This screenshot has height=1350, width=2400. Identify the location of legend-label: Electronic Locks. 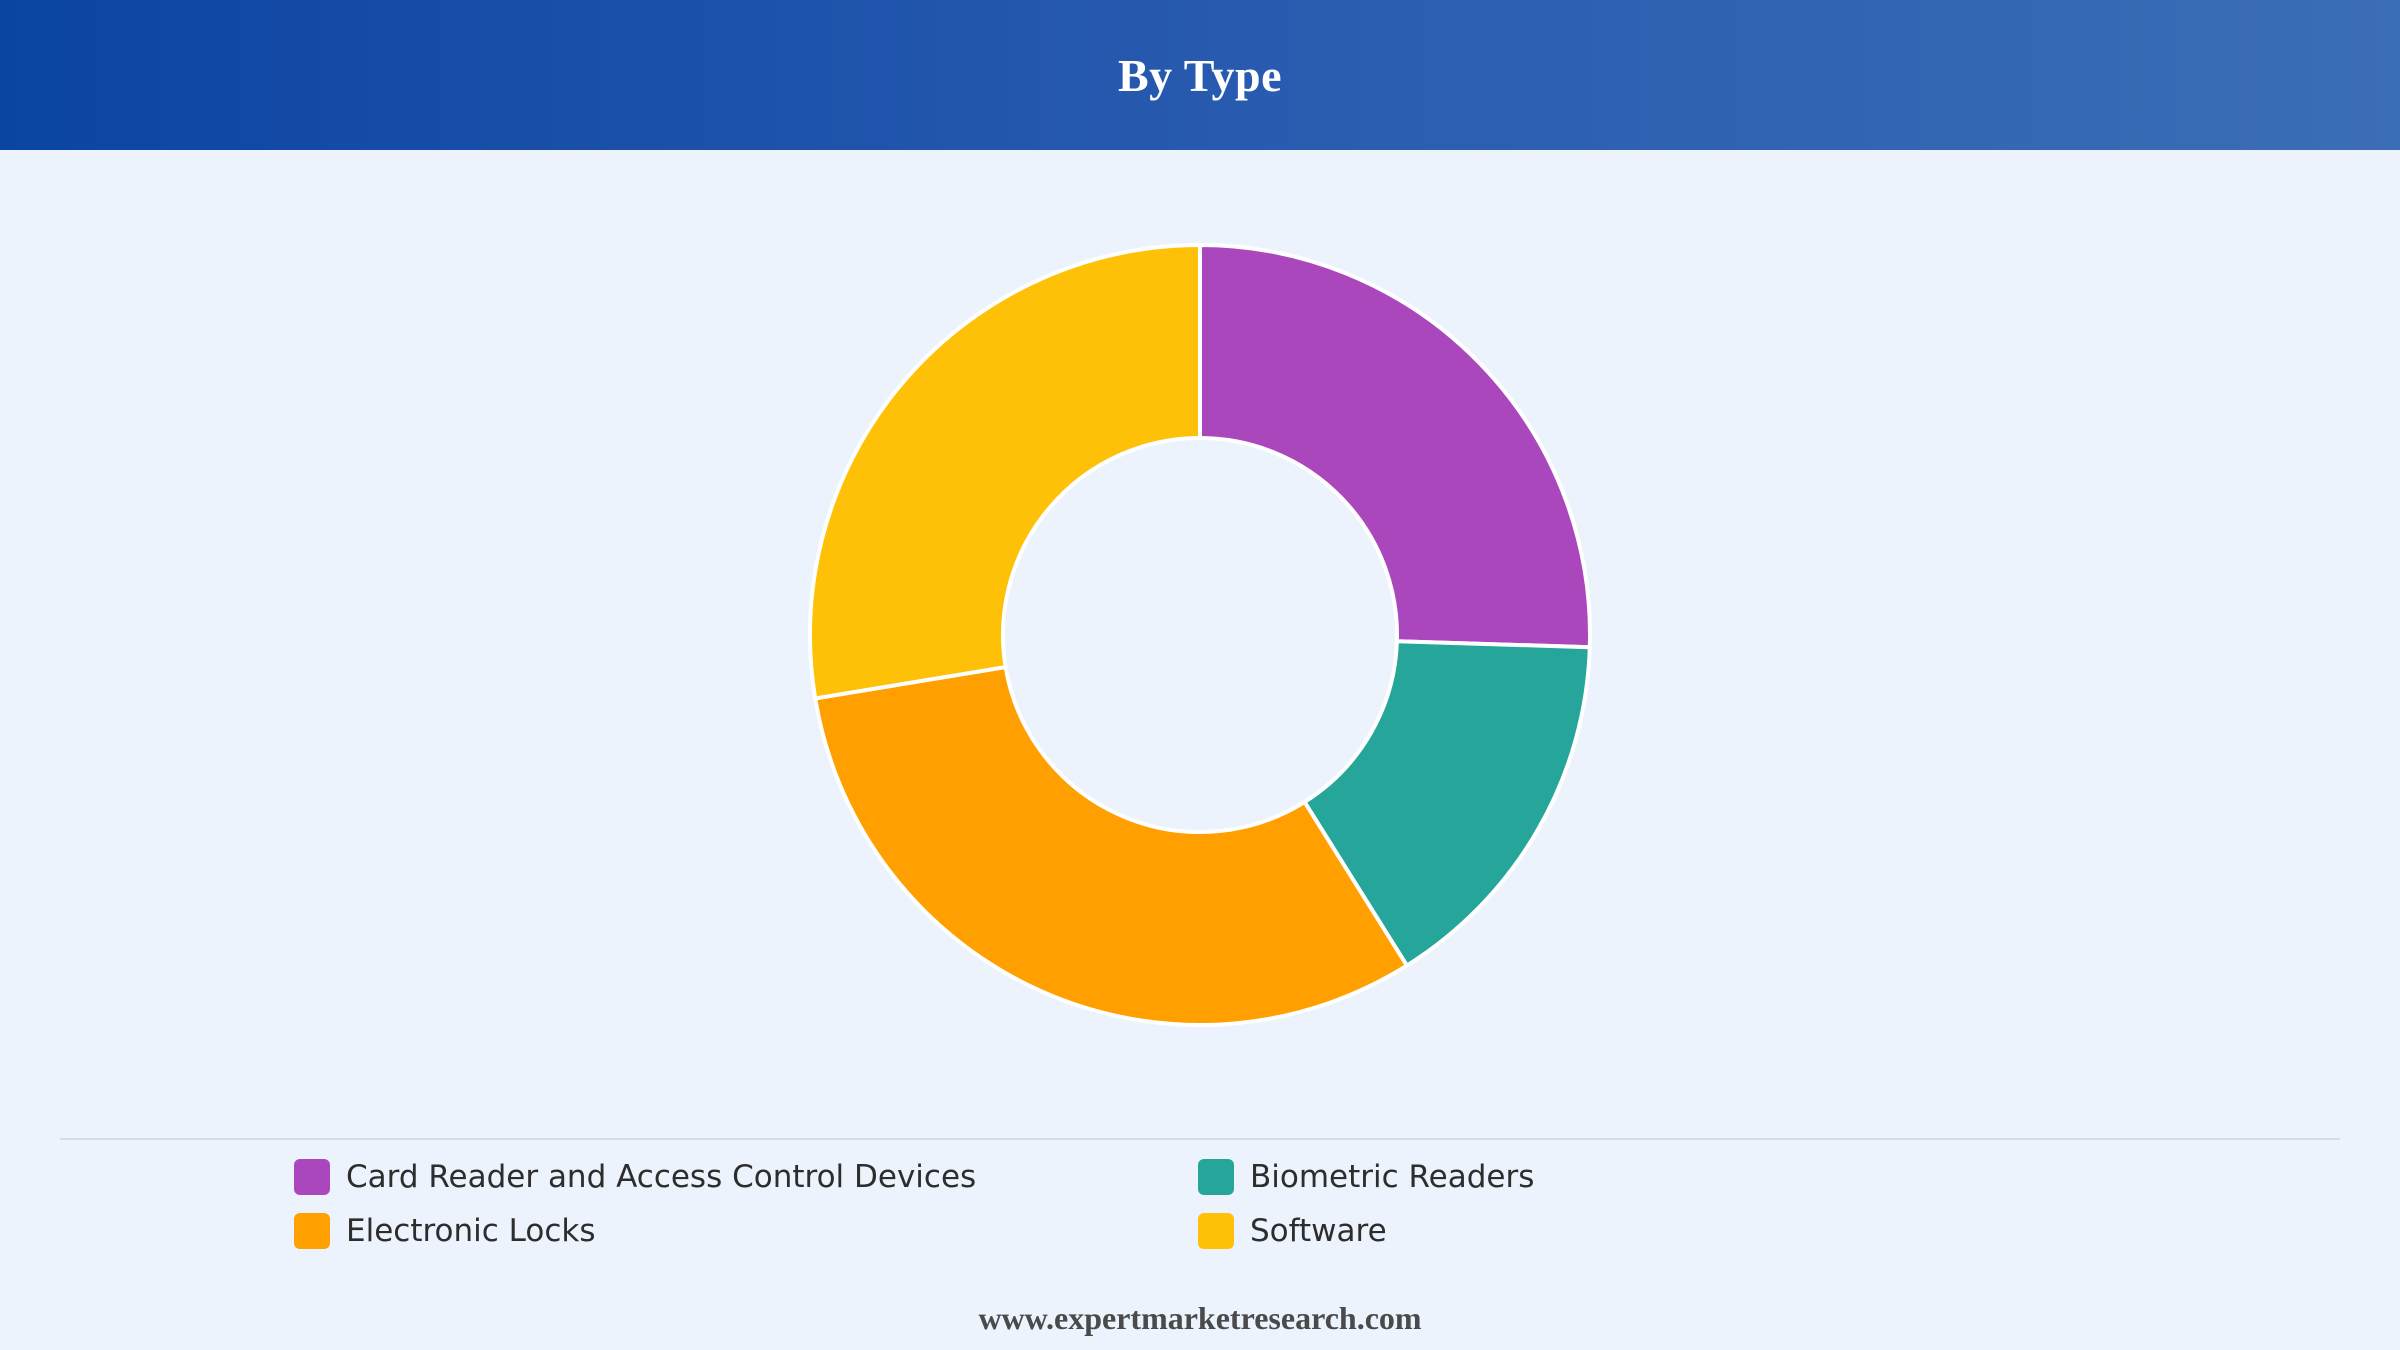
(471, 1231).